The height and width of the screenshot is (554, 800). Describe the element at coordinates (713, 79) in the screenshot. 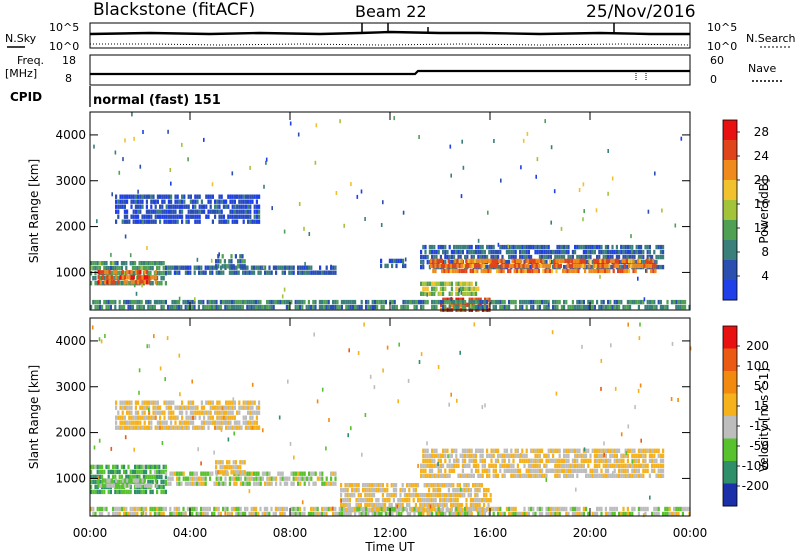

I see `nave-tick-lo: 0` at that location.